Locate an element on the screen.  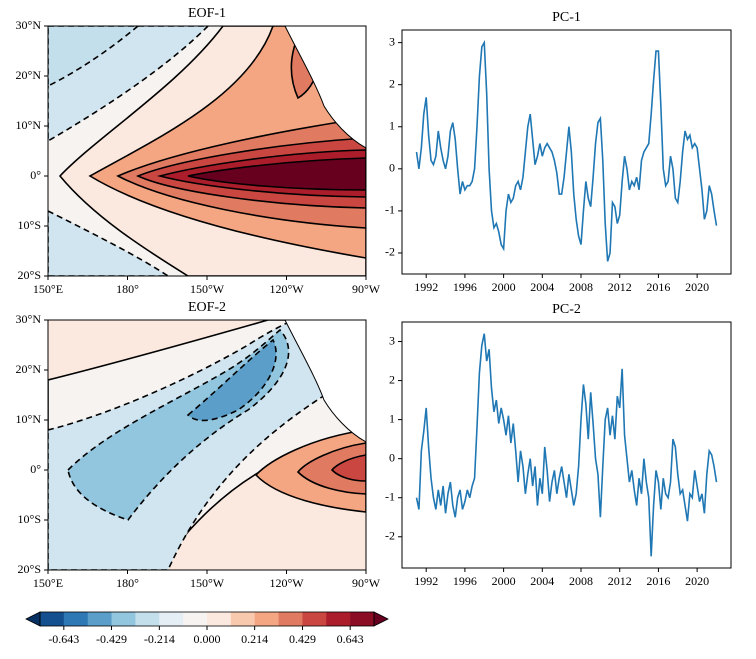
colorbar-tick-label: 0.000 is located at coordinates (207, 639).